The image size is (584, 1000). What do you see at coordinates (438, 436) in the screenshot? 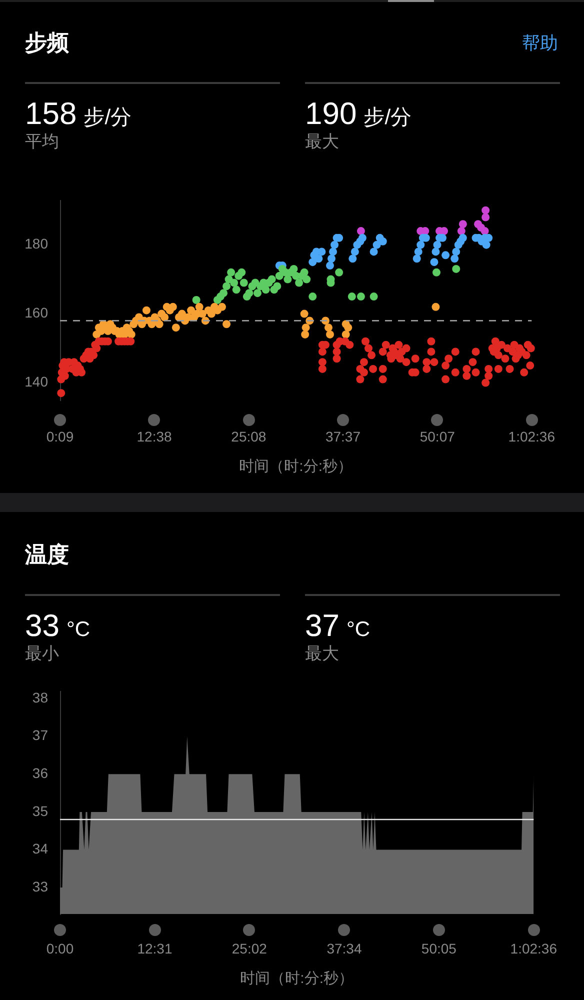
I see `x-tick-label: 50:07` at bounding box center [438, 436].